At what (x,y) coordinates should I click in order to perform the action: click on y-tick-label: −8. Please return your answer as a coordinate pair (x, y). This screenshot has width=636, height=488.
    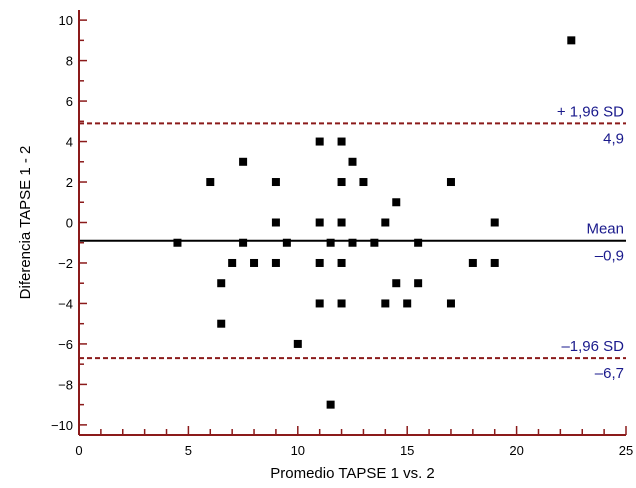
    Looking at the image, I should click on (65, 384).